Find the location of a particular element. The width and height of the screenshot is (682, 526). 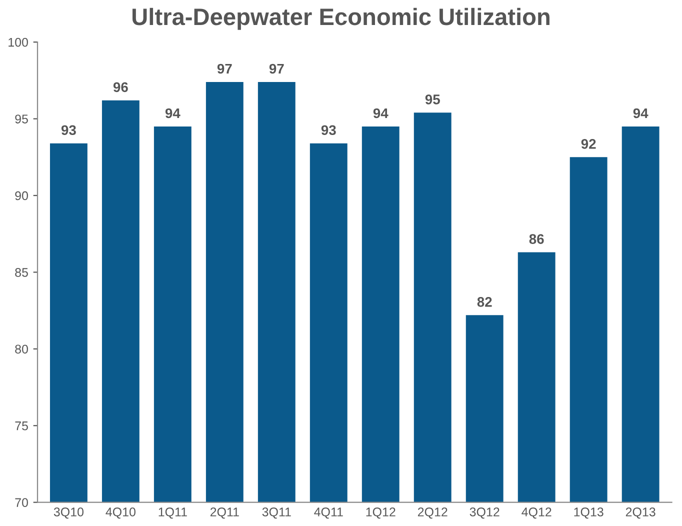

y-tick-label: 95 is located at coordinates (21, 119).